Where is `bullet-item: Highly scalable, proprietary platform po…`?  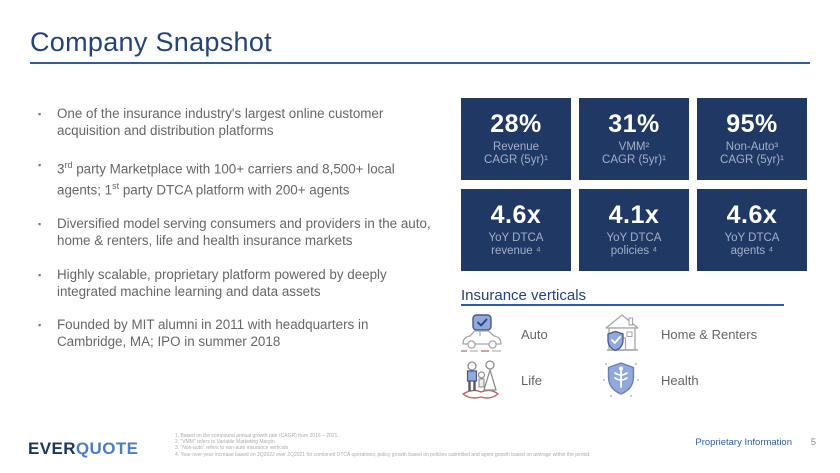 bullet-item: Highly scalable, proprietary platform po… is located at coordinates (238, 284).